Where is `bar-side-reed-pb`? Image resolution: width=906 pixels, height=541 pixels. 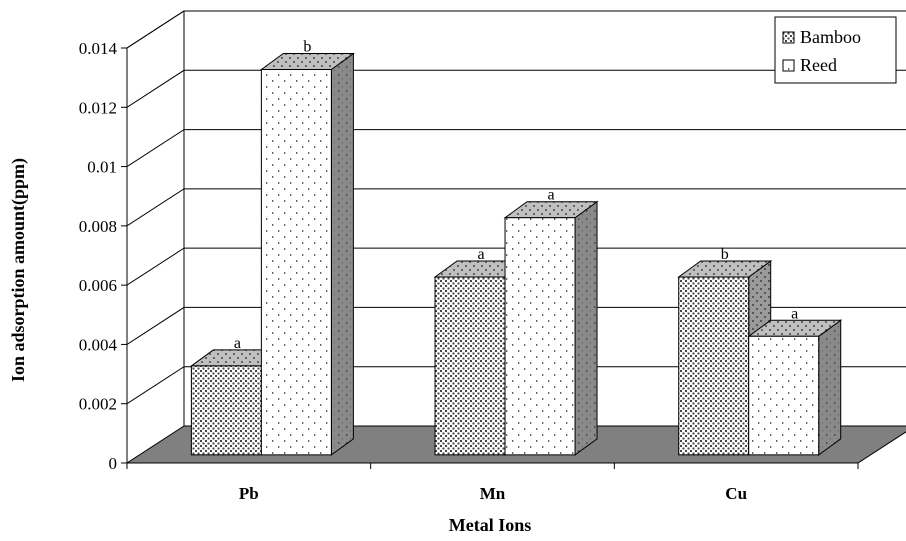
bar-side-reed-pb is located at coordinates (342, 254).